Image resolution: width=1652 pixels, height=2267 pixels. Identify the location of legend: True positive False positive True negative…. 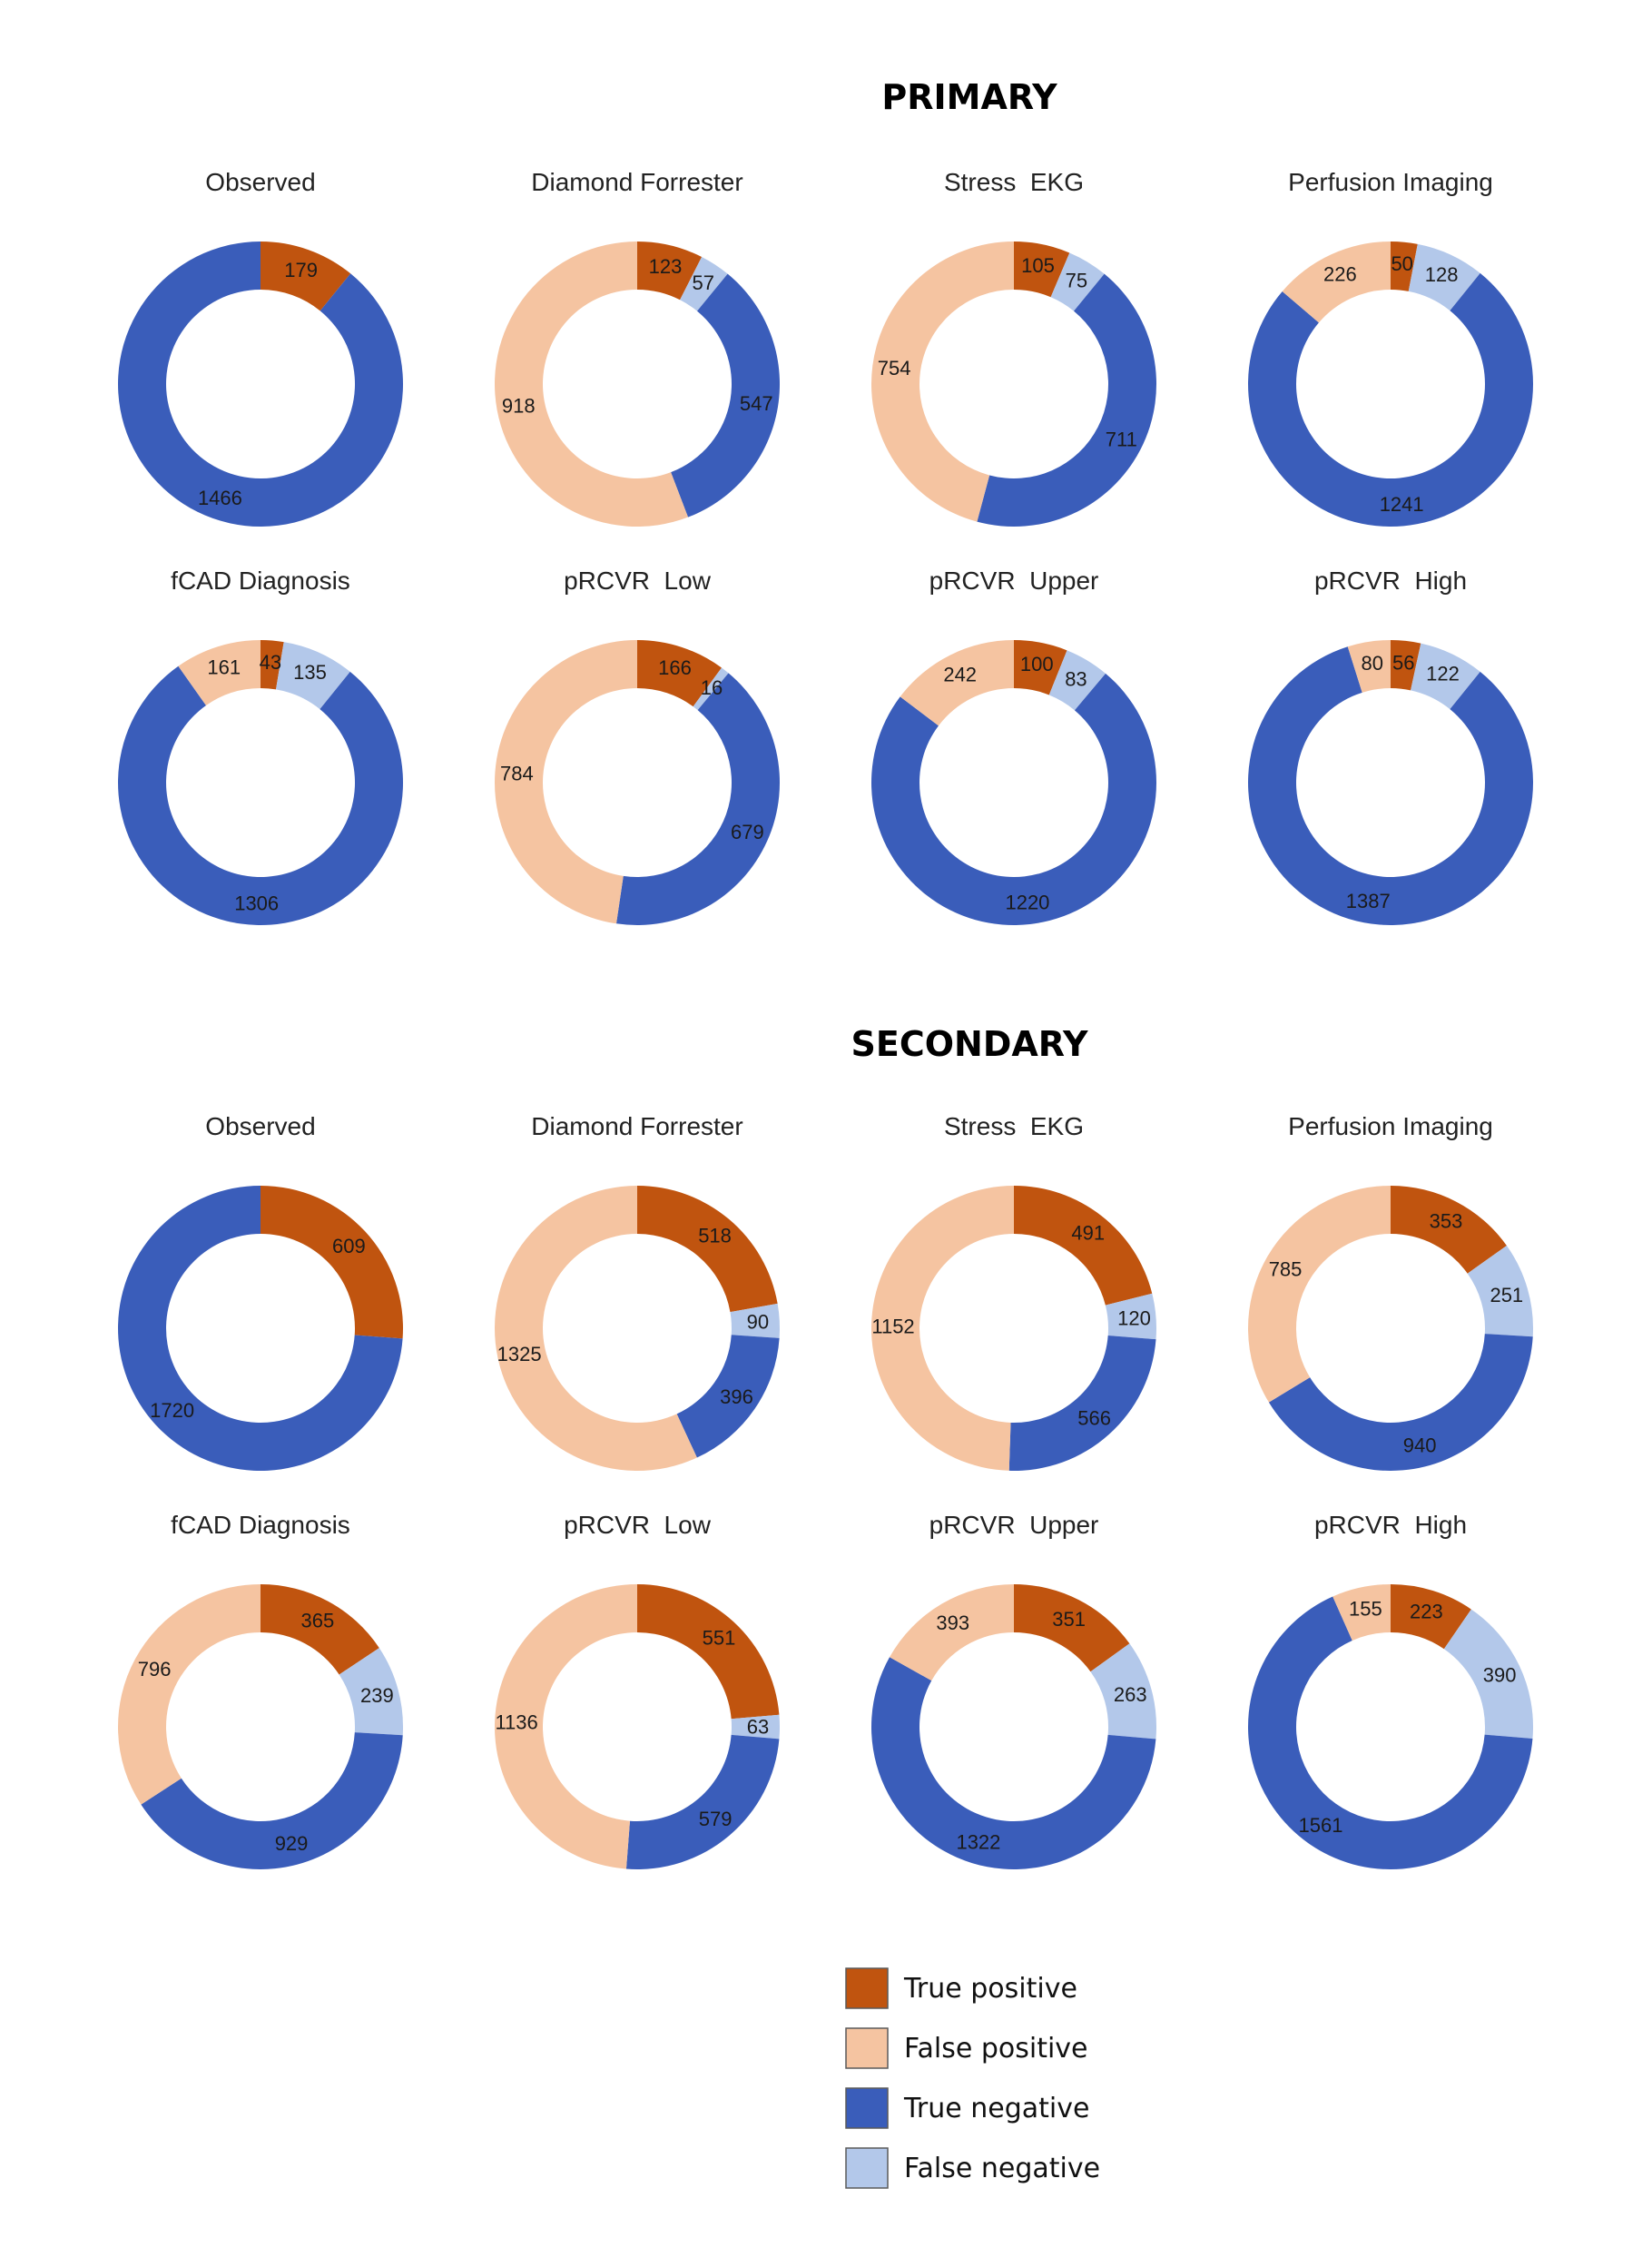
(972, 2078).